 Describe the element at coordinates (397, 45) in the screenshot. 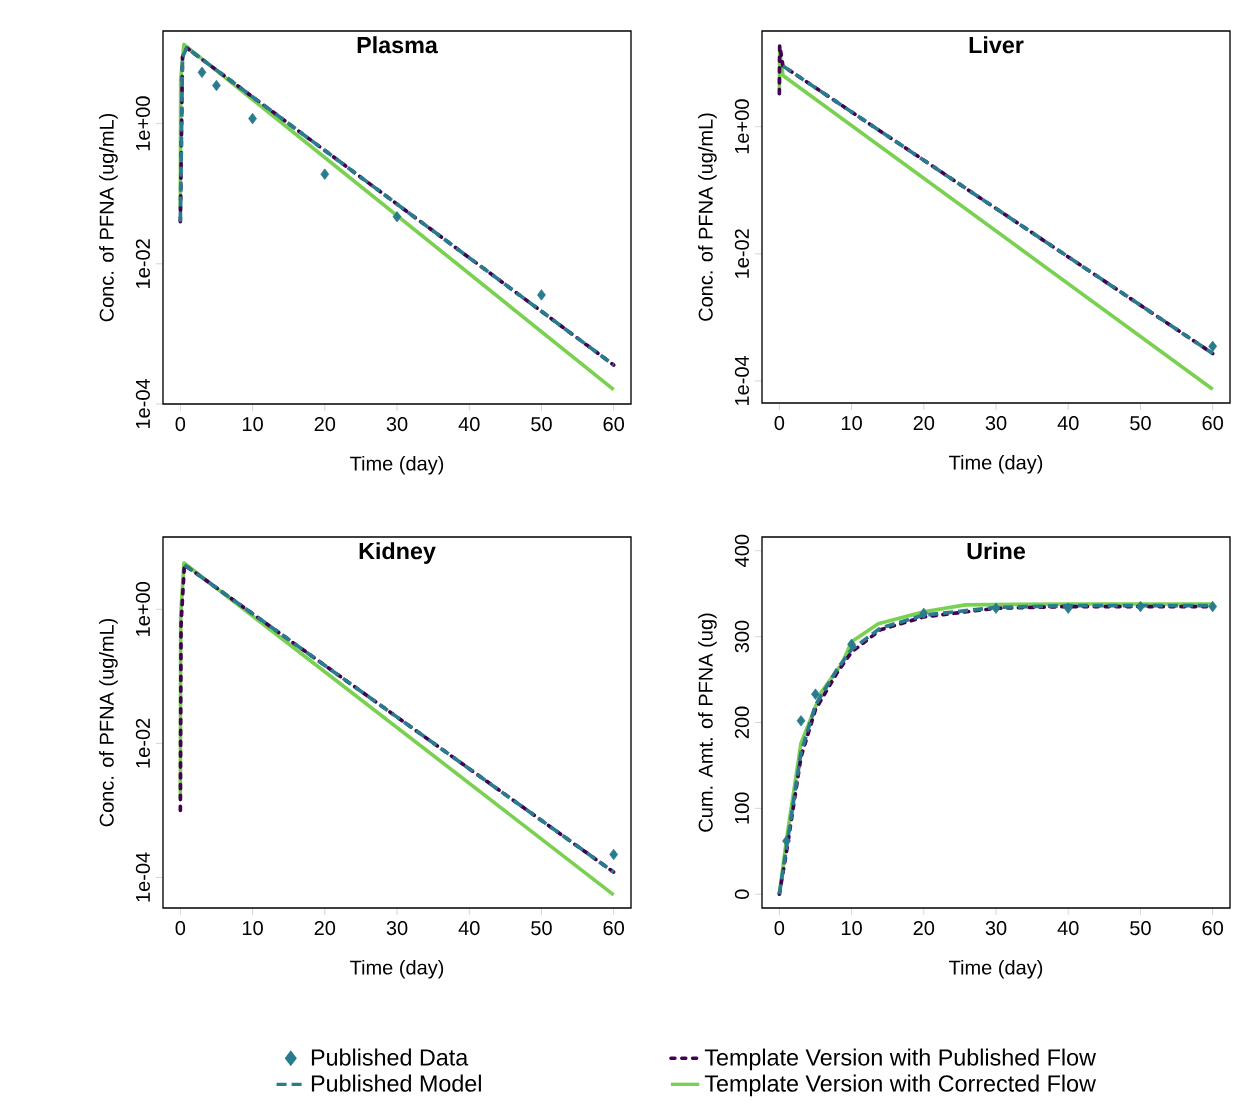

I see `chart-title: Plasma` at that location.